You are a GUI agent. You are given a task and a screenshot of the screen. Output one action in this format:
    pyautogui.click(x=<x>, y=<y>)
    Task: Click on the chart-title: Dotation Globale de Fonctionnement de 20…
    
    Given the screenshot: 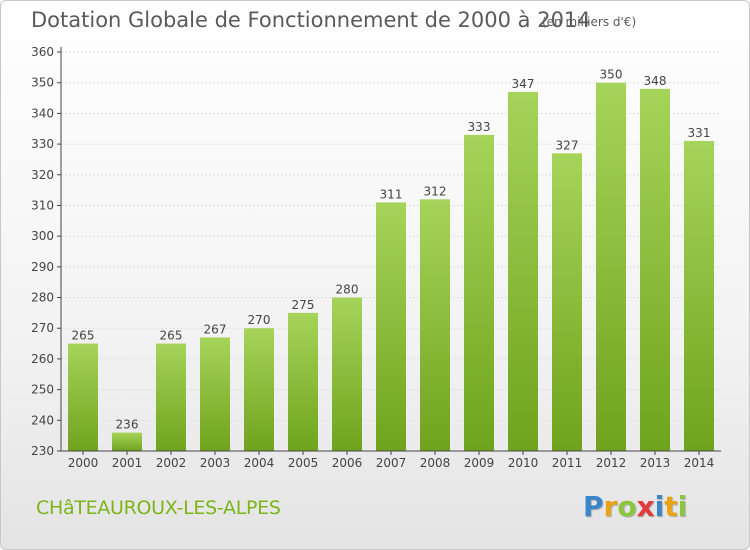 What is the action you would take?
    pyautogui.click(x=311, y=20)
    